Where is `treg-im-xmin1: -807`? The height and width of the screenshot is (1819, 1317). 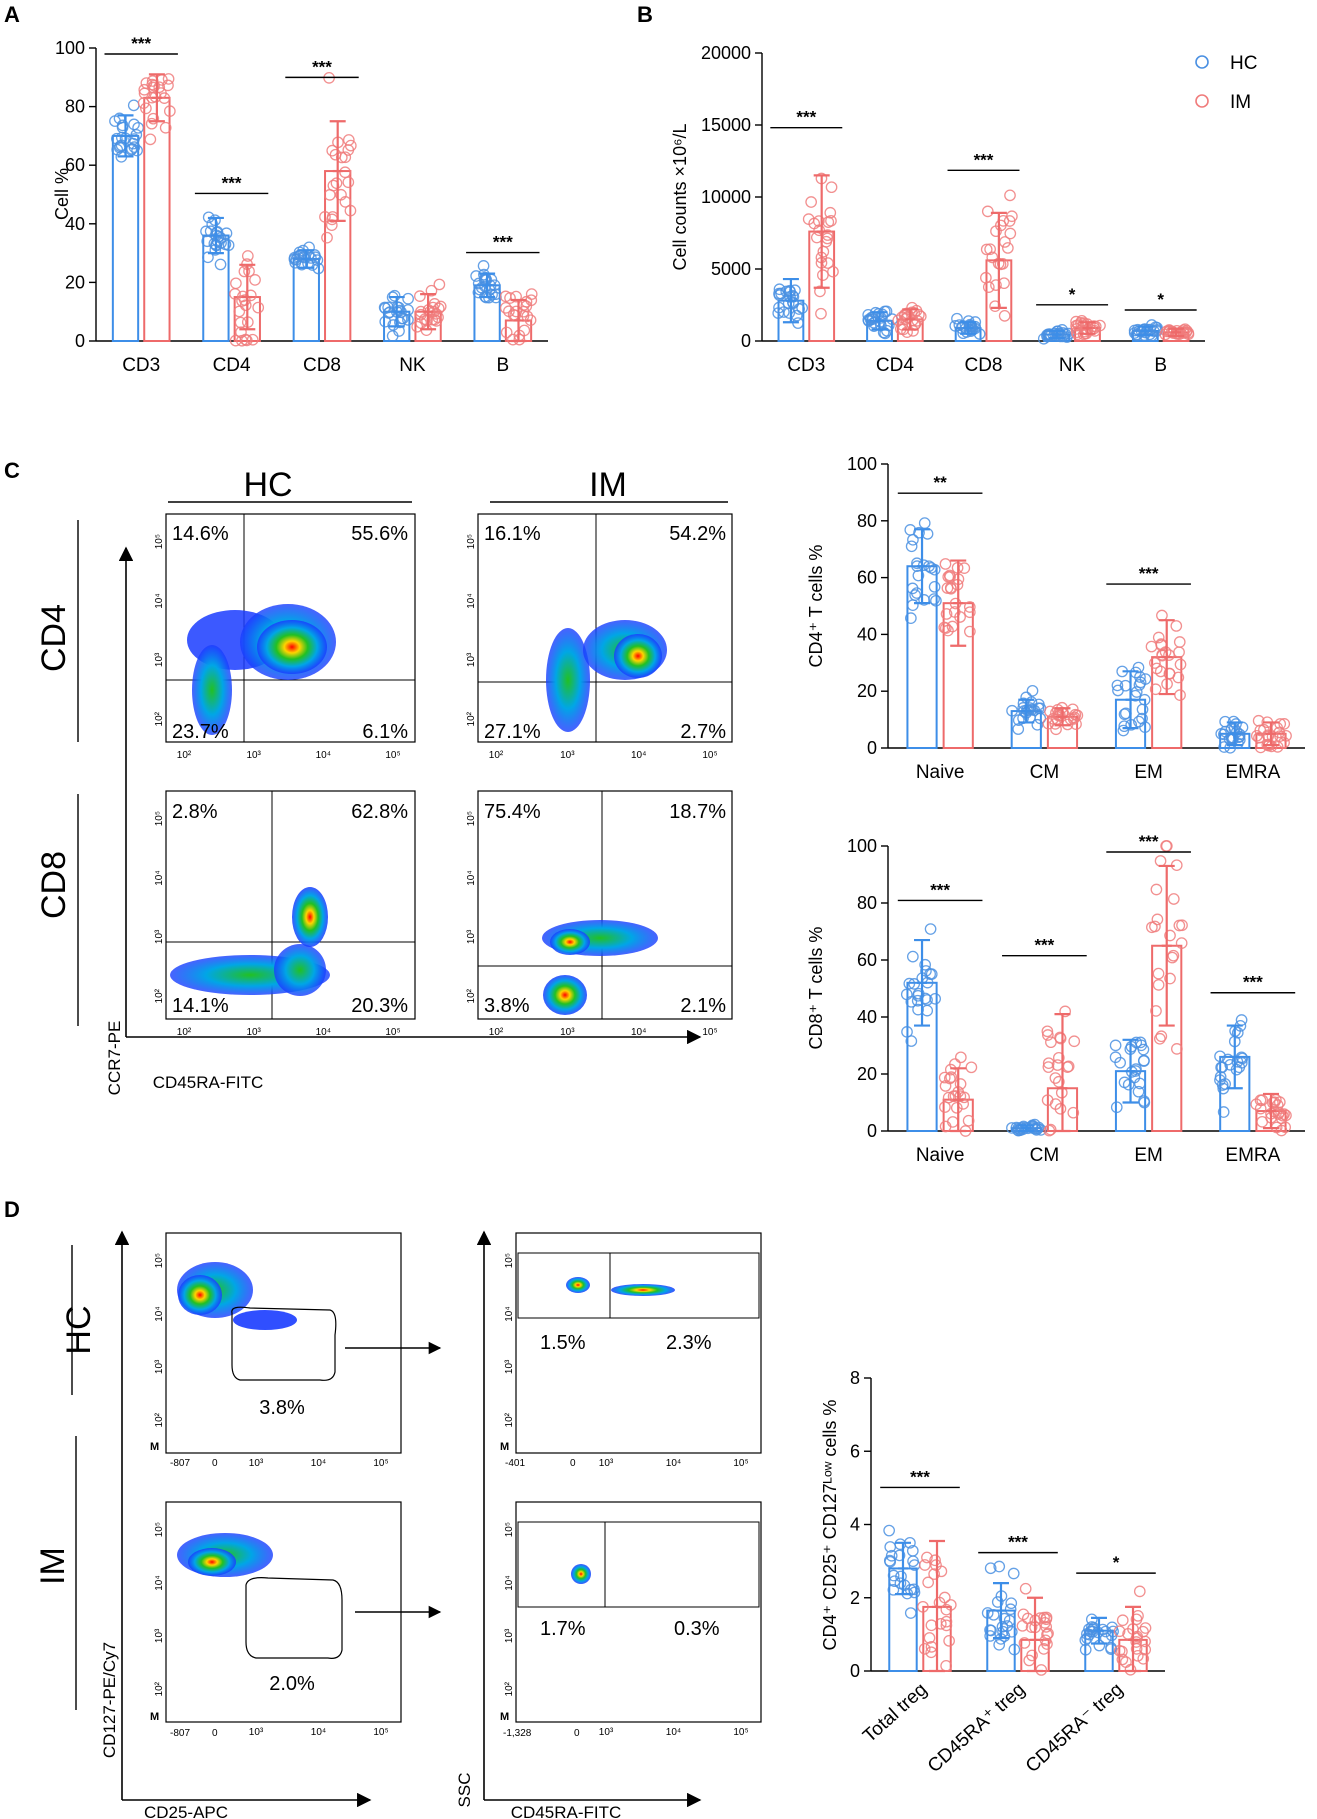
treg-im-xmin1: -807 is located at coordinates (180, 1733).